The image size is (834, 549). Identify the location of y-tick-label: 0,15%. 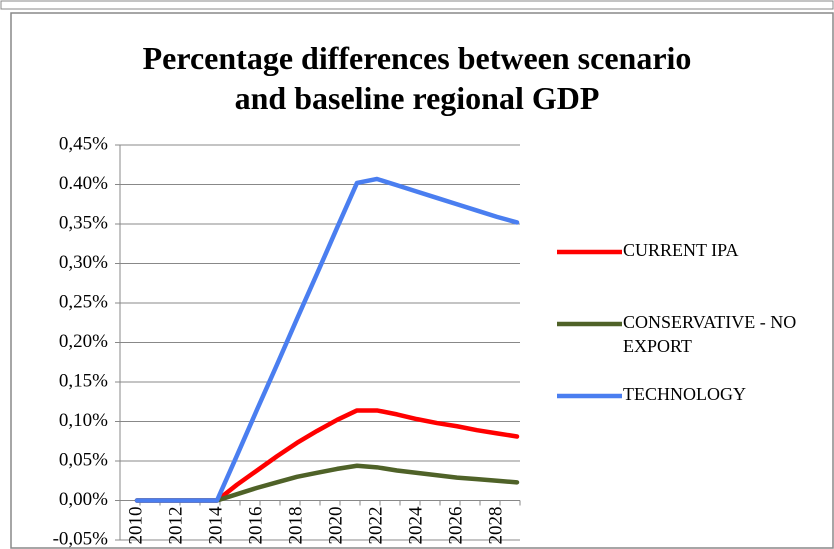
(83, 380).